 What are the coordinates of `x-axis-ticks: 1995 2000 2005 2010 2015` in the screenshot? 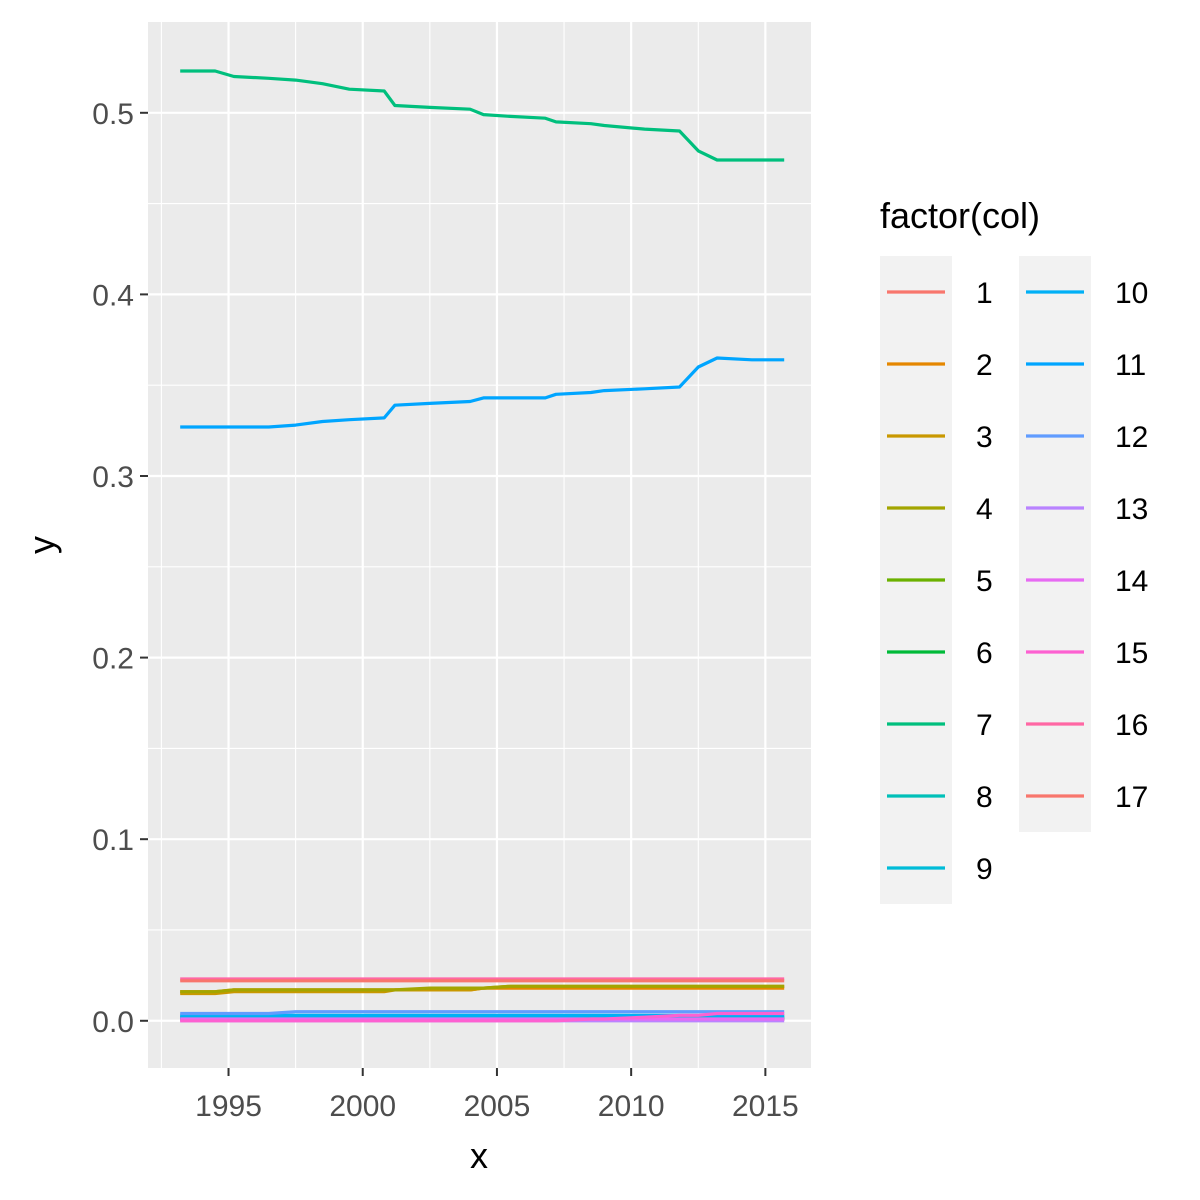 It's located at (497, 1095).